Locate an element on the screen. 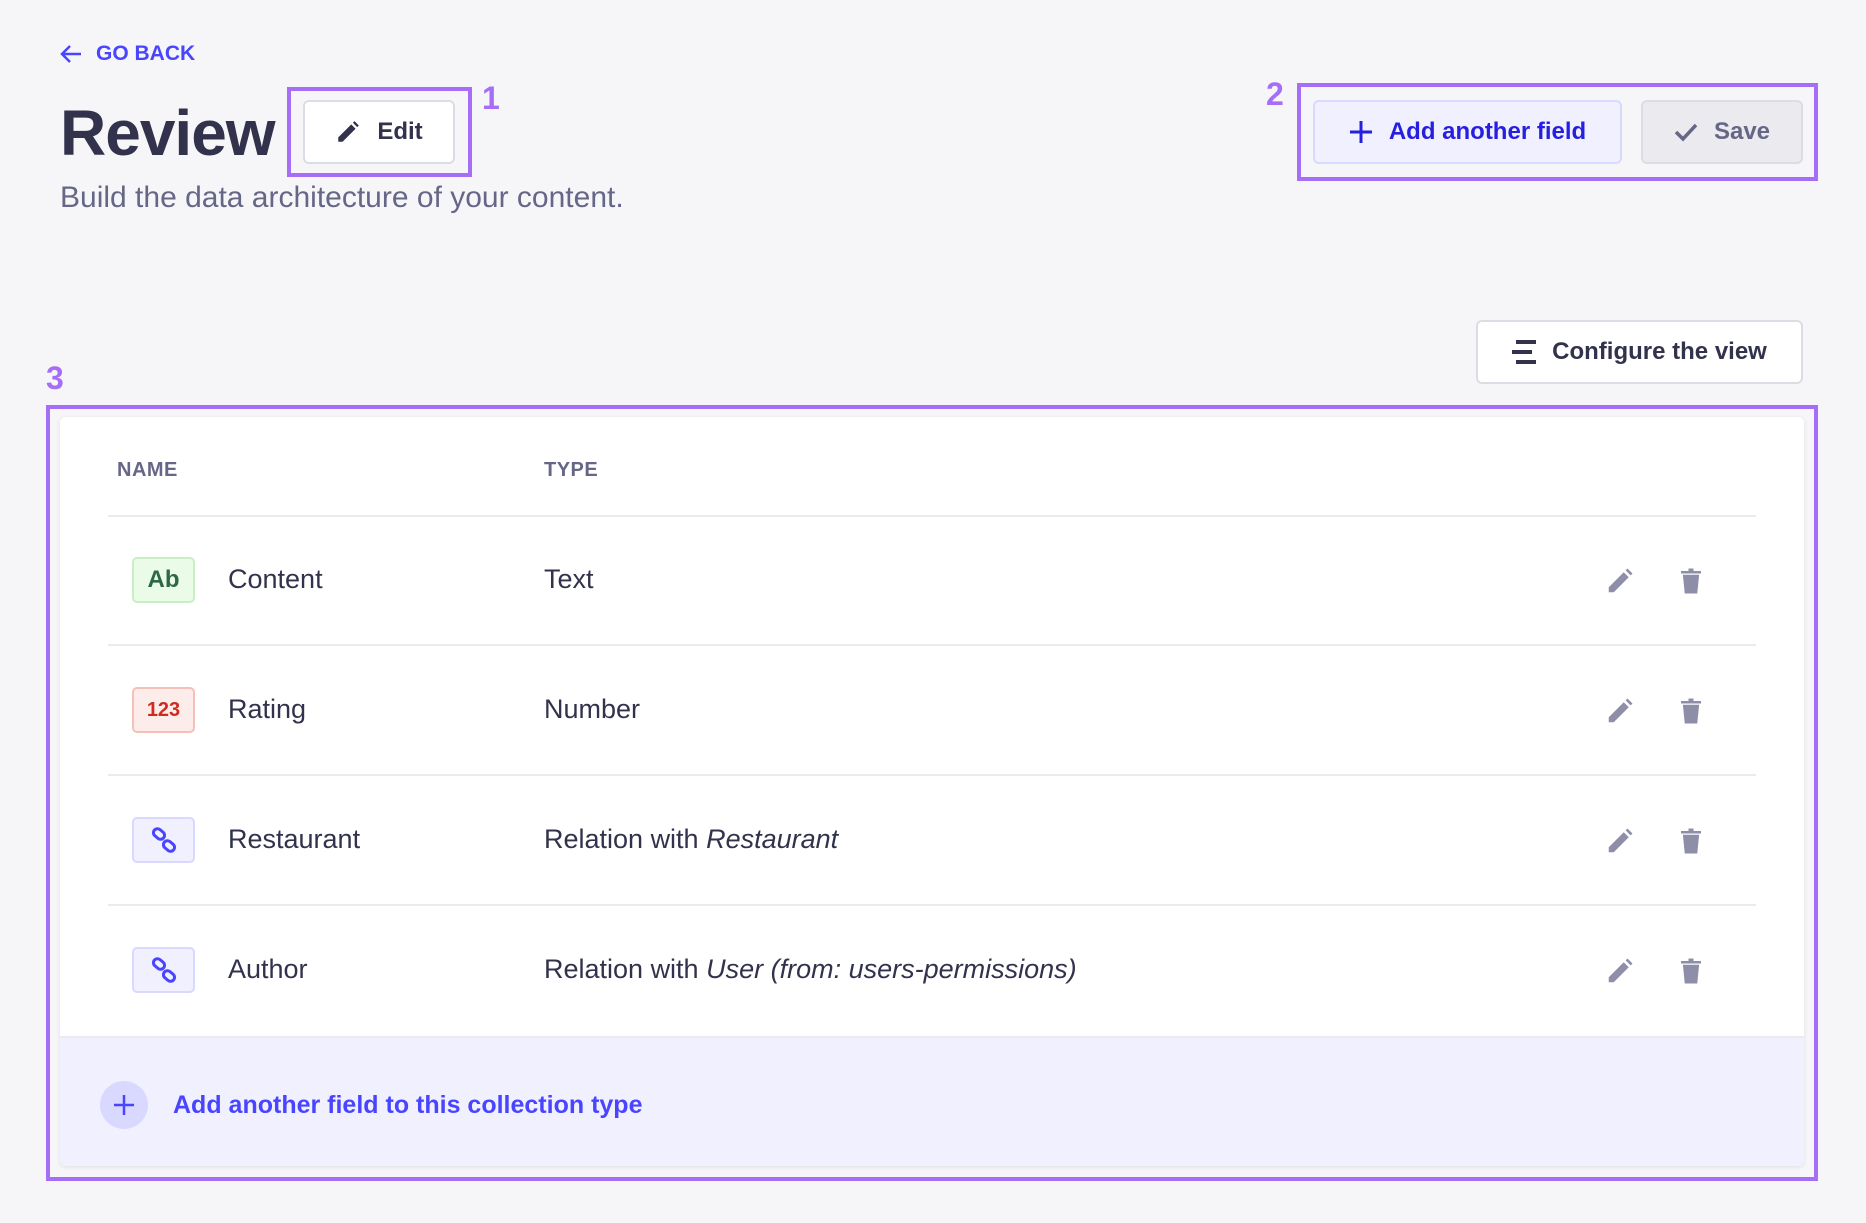 This screenshot has height=1223, width=1866. badge-text: 123 is located at coordinates (163, 709).